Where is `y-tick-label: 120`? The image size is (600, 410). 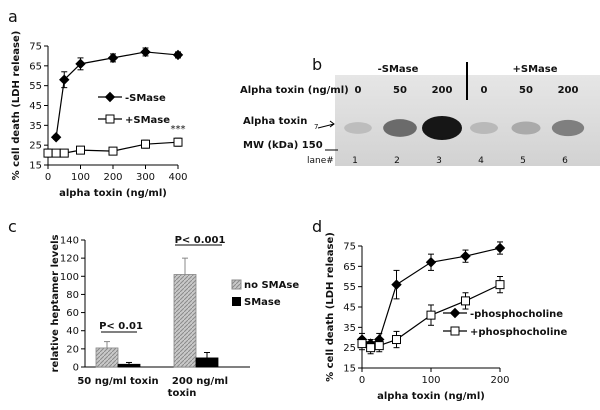 y-tick-label: 120 is located at coordinates (69, 259).